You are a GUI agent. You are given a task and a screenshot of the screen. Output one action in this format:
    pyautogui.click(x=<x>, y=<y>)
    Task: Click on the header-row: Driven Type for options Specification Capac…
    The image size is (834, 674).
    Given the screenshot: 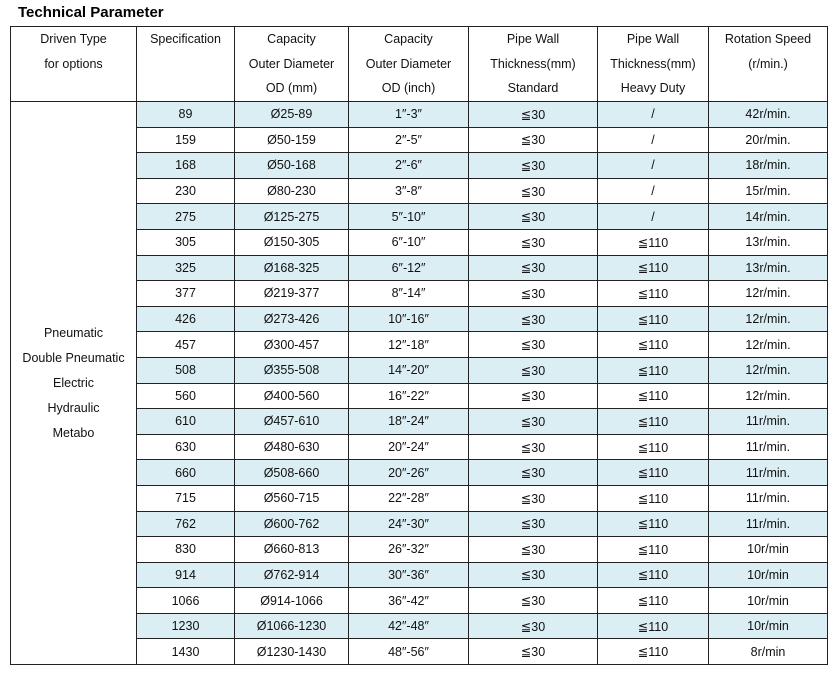 What is the action you would take?
    pyautogui.click(x=419, y=64)
    